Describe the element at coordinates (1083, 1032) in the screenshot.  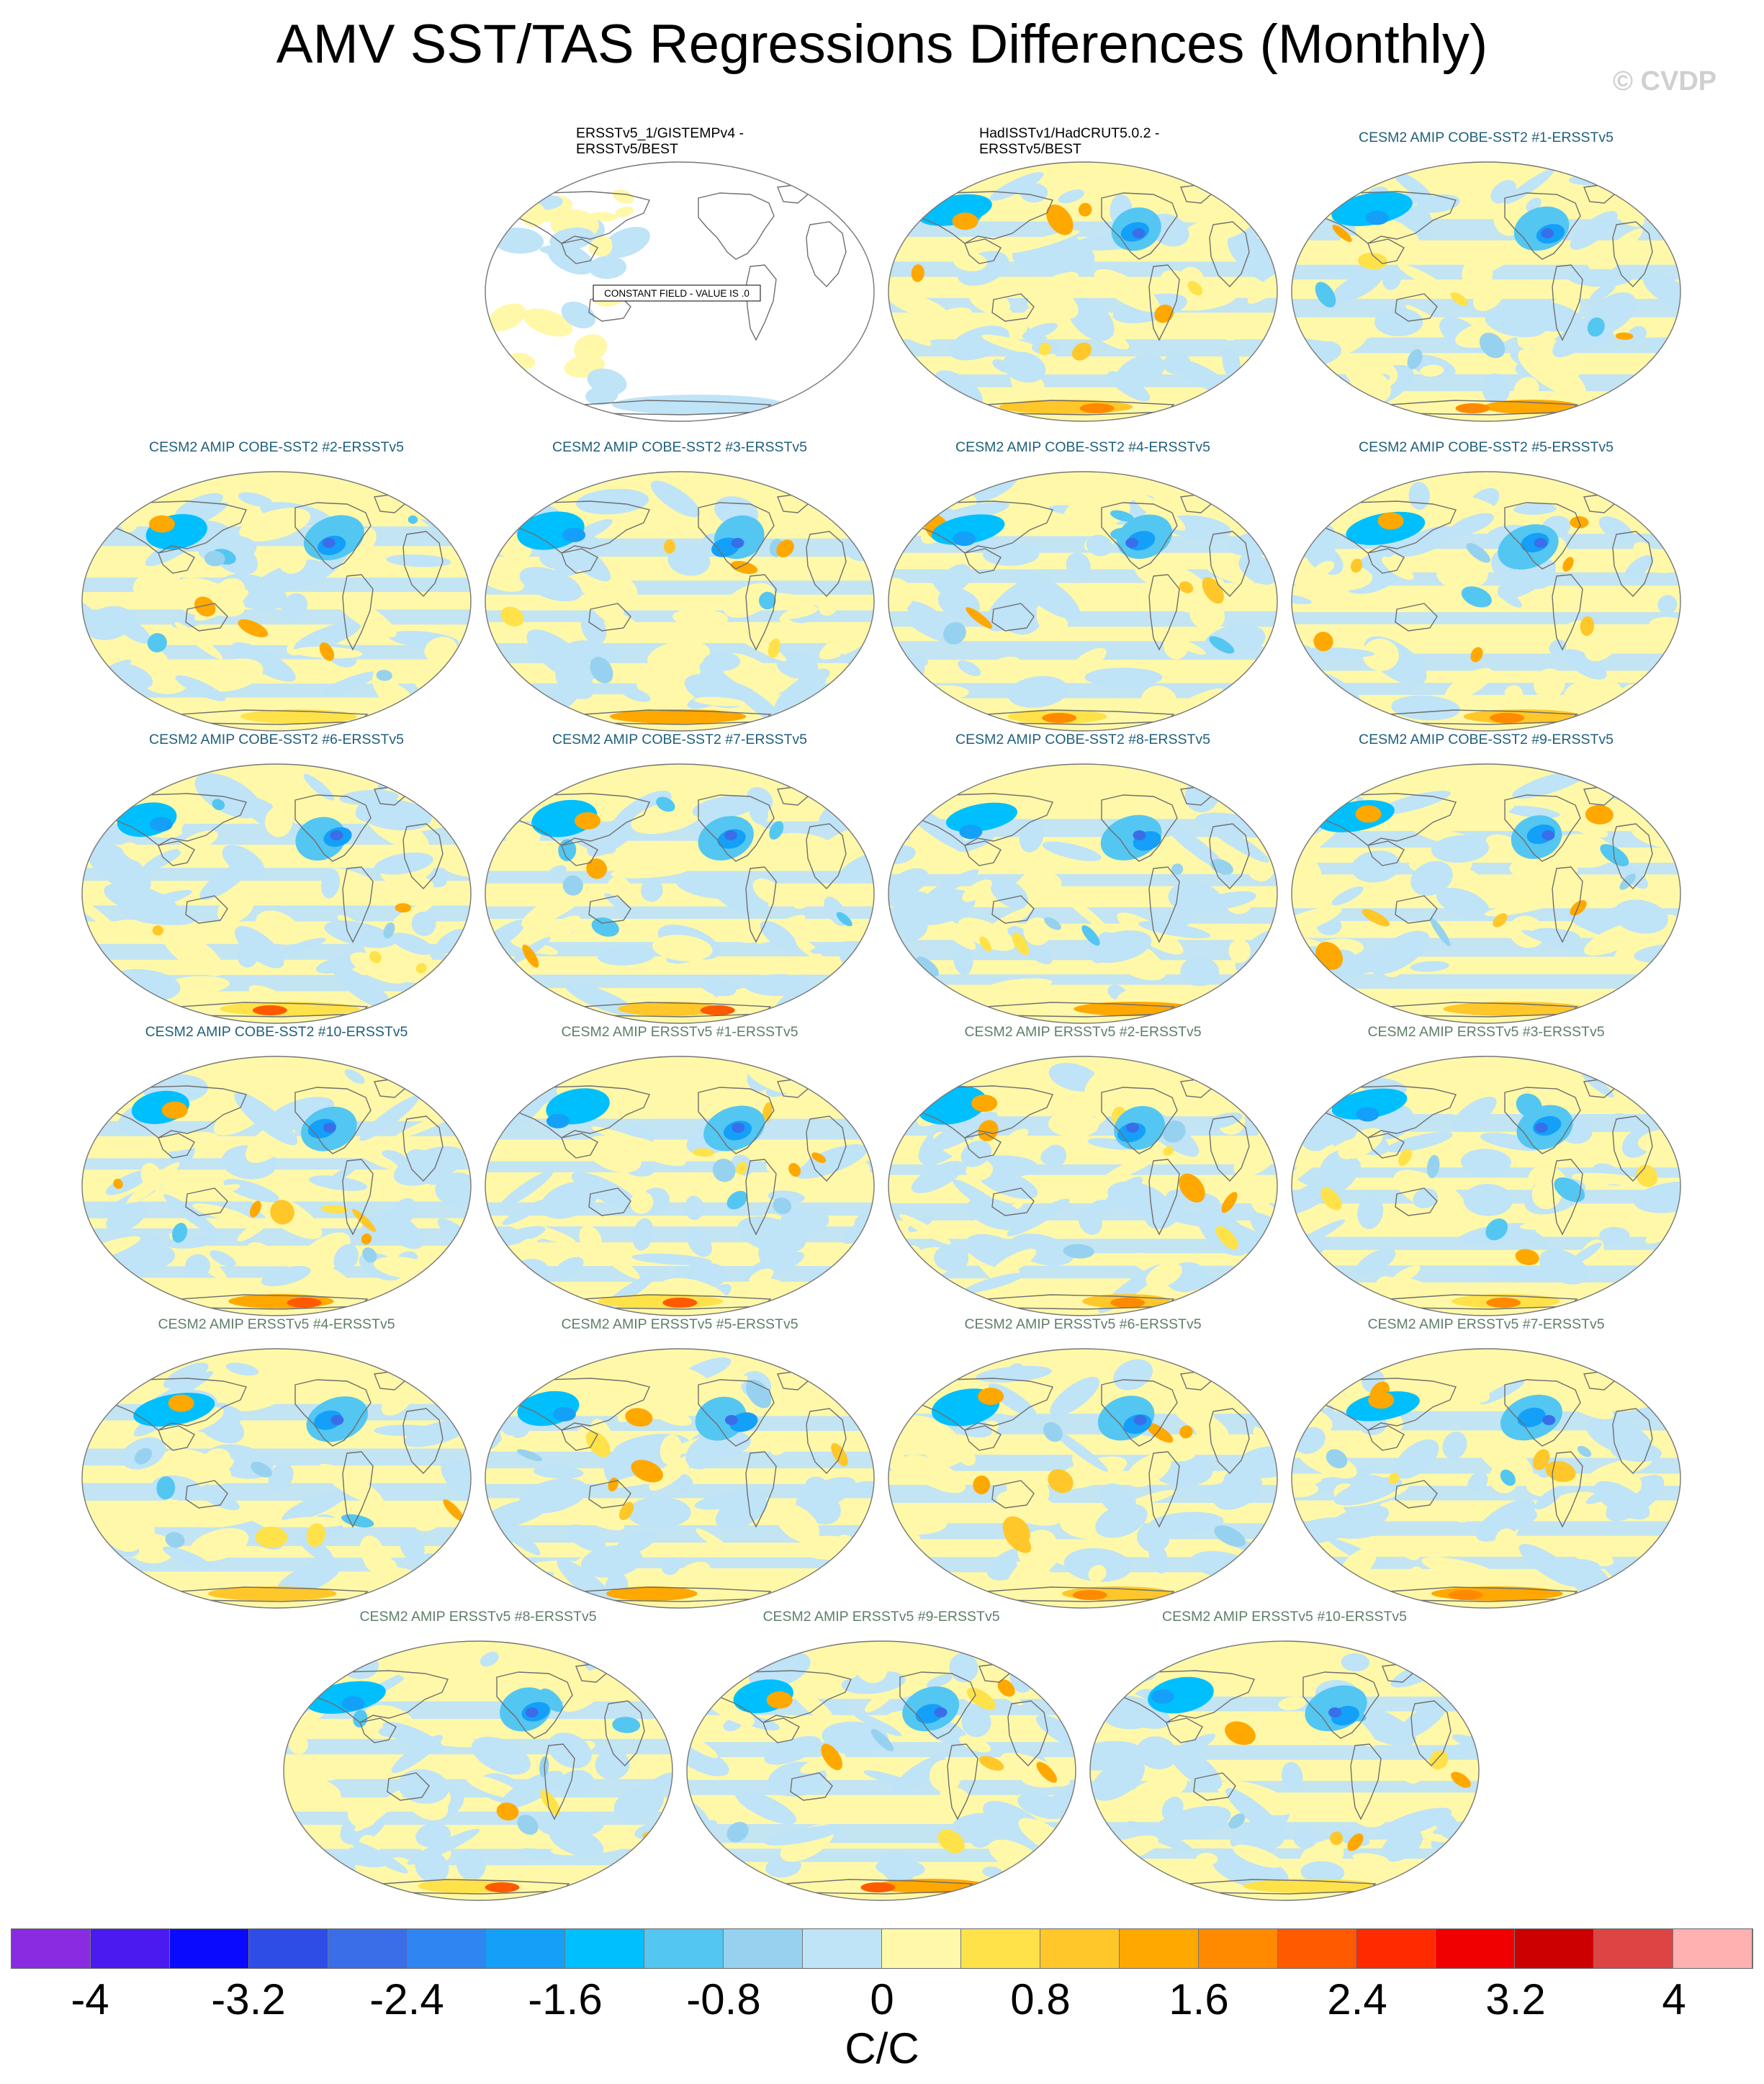
I see `panel-title: CESM2 AMIP ERSSTv5 #2-ERSSTv5` at that location.